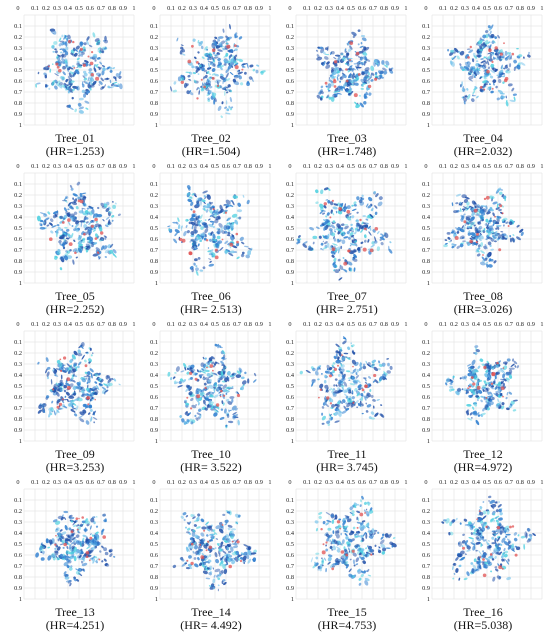  Describe the element at coordinates (347, 309) in the screenshot. I see `hr-value-caption: (HR= 2.751)` at that location.